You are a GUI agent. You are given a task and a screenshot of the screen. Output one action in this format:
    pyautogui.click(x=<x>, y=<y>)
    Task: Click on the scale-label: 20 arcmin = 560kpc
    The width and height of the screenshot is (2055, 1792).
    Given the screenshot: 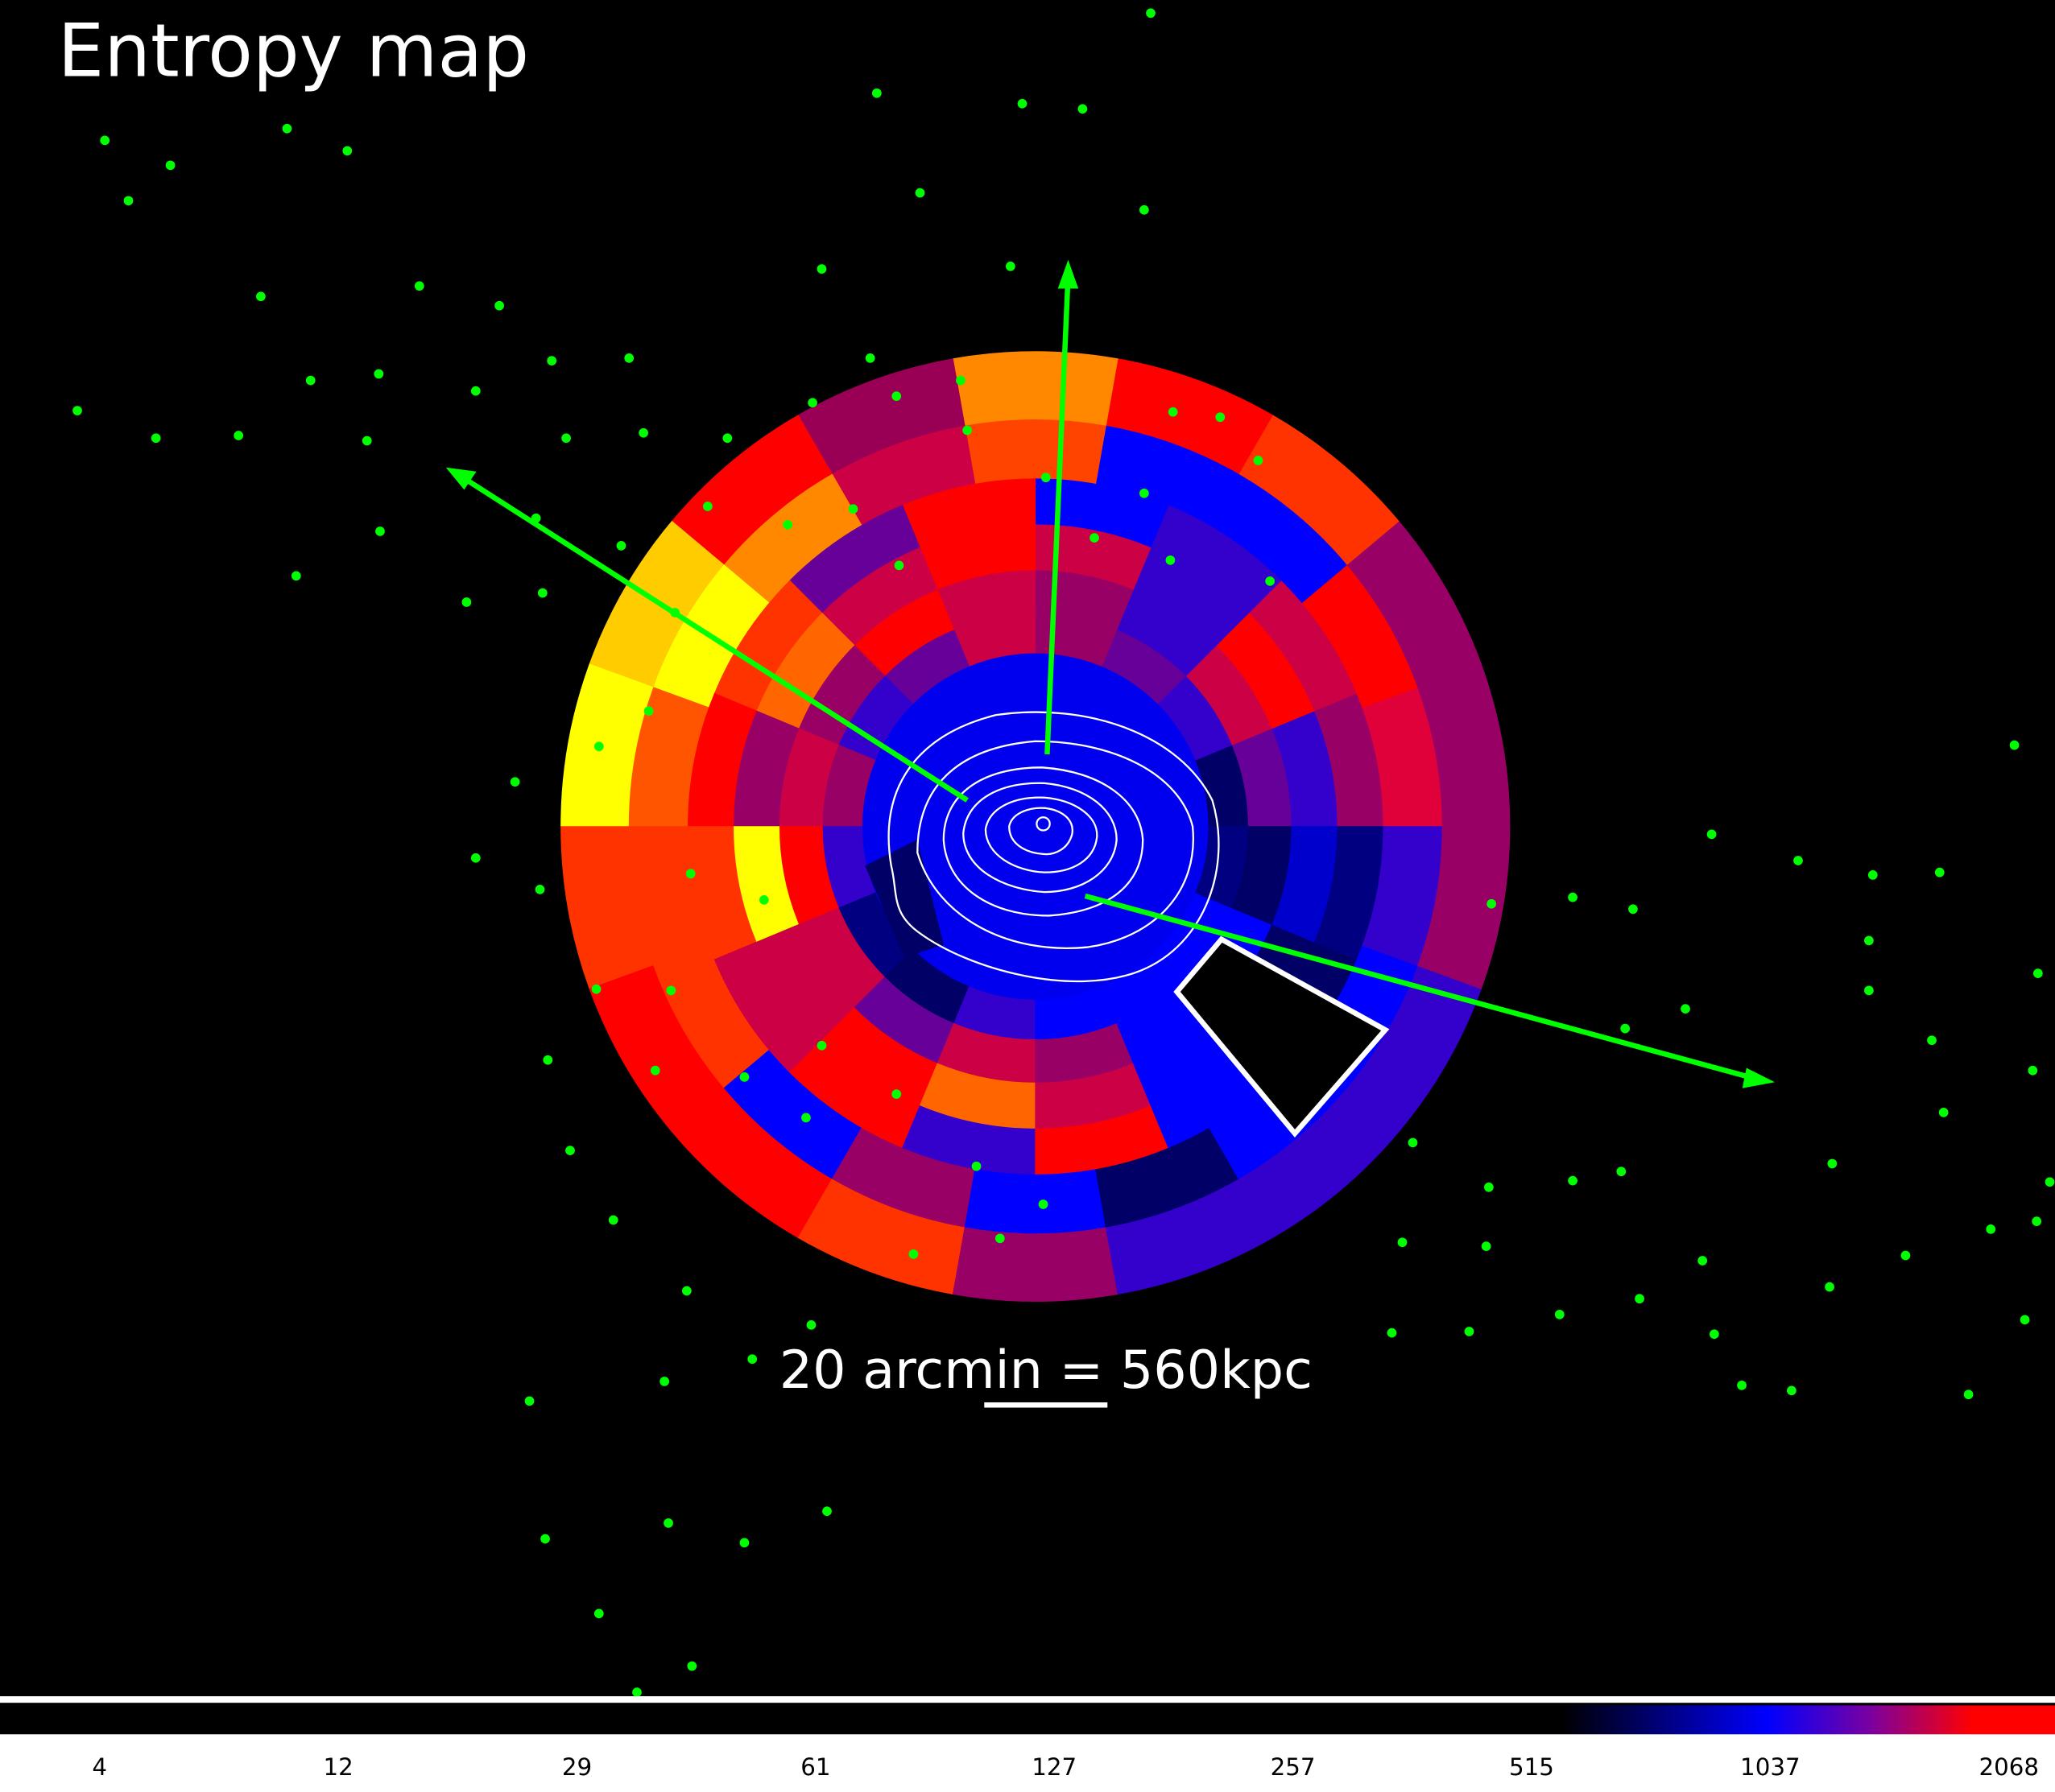 What is the action you would take?
    pyautogui.click(x=1046, y=1370)
    